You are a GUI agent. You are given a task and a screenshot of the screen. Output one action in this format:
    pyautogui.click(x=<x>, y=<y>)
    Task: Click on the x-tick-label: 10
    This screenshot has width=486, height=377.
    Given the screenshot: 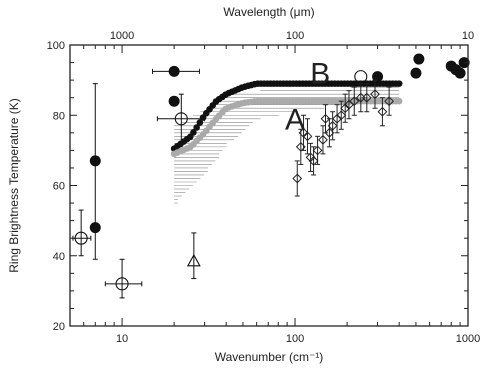 What is the action you would take?
    pyautogui.click(x=122, y=339)
    